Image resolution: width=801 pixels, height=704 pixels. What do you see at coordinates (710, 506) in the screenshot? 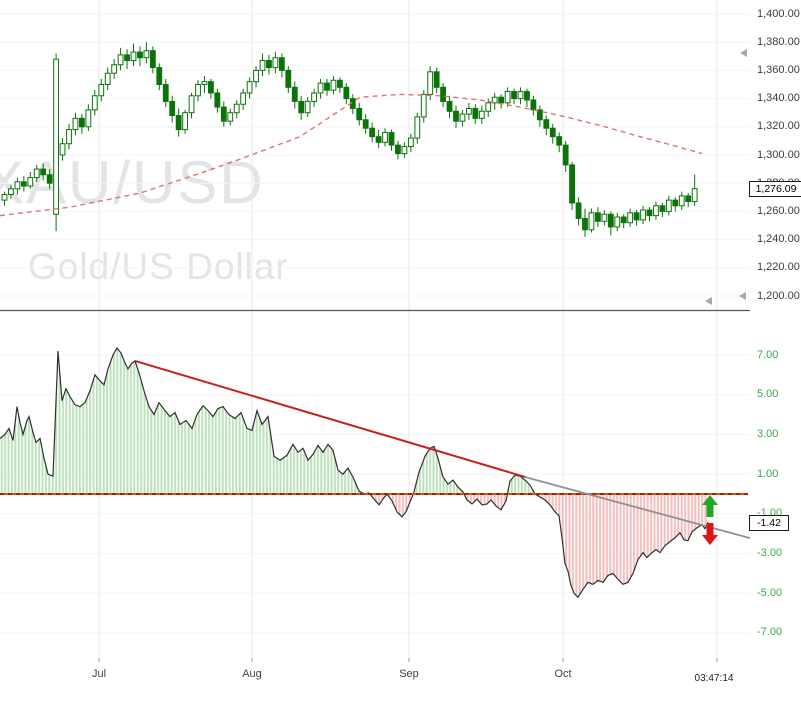
I see `up-arrow-icon` at bounding box center [710, 506].